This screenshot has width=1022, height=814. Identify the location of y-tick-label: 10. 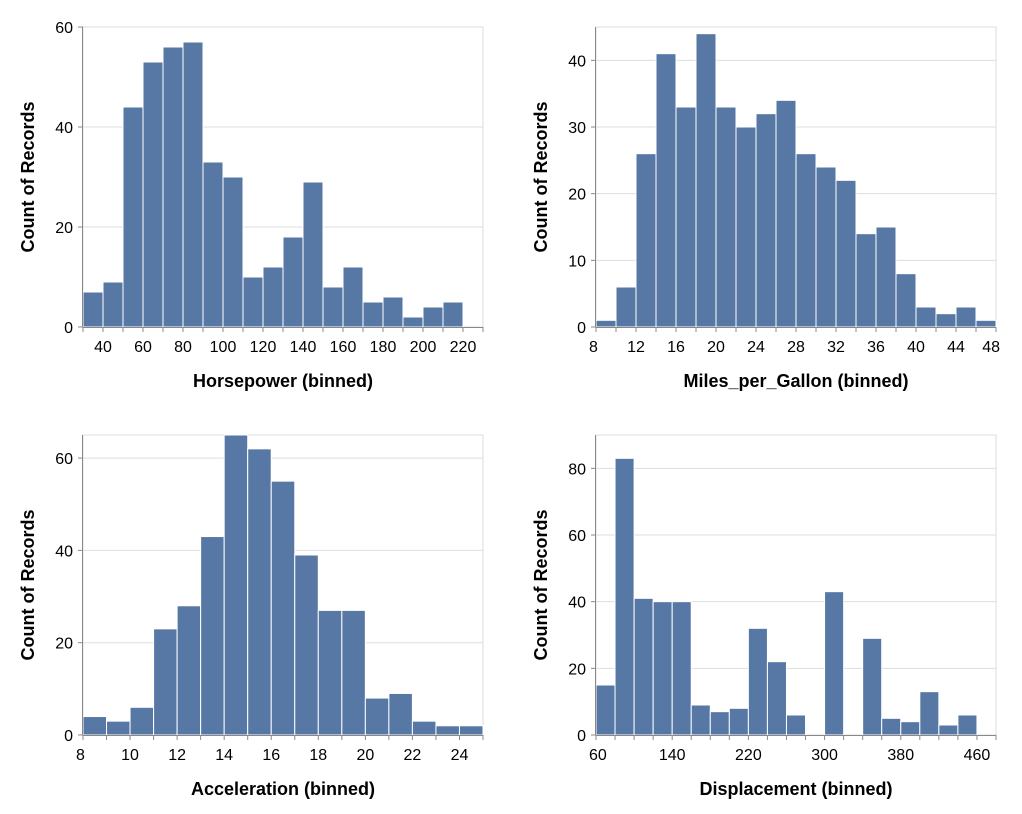
(577, 261).